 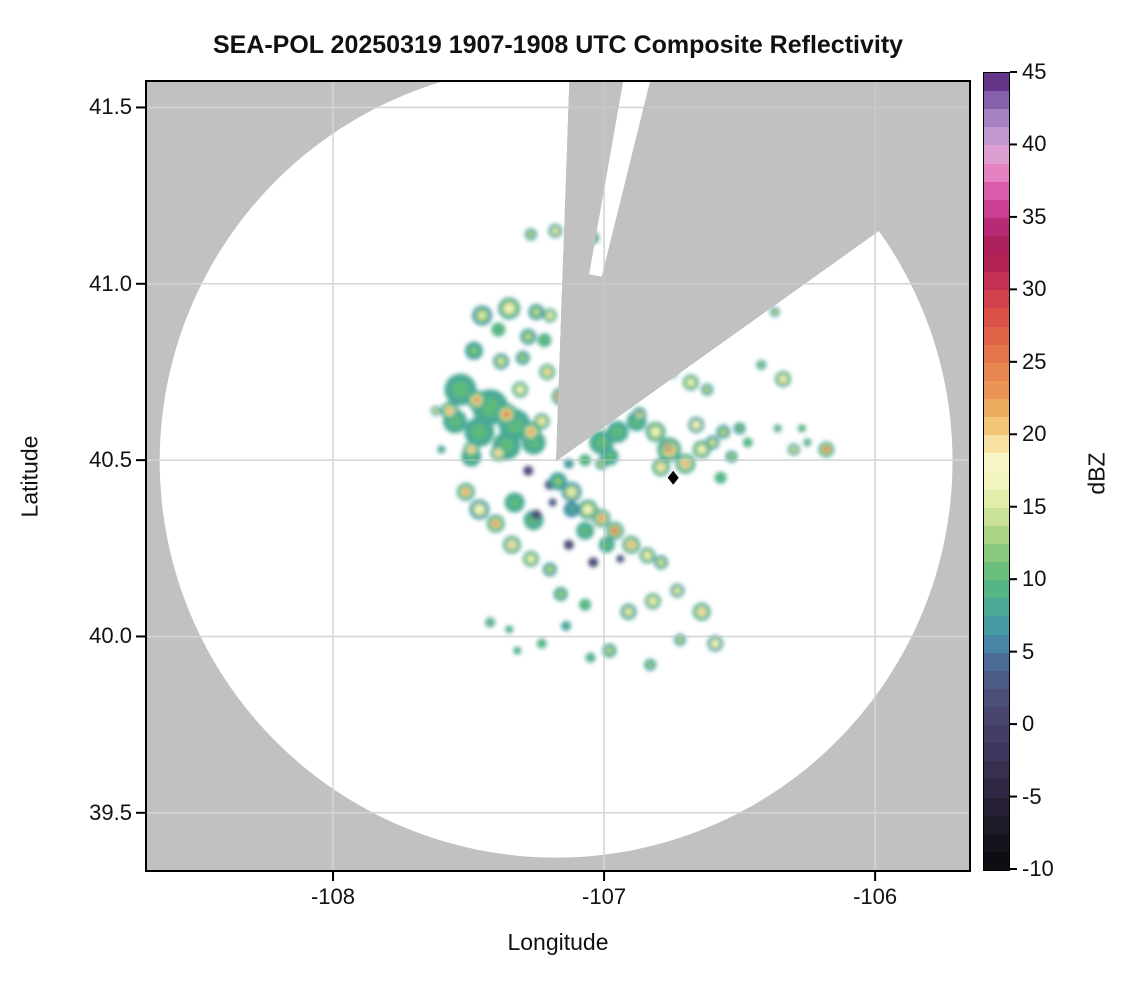 I want to click on colorbar-tick-label: 0, so click(x=1028, y=724).